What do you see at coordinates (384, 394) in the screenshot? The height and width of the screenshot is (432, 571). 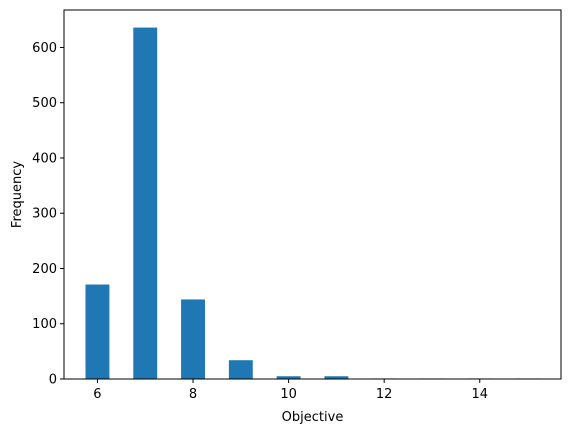 I see `x-tick-label: 12` at bounding box center [384, 394].